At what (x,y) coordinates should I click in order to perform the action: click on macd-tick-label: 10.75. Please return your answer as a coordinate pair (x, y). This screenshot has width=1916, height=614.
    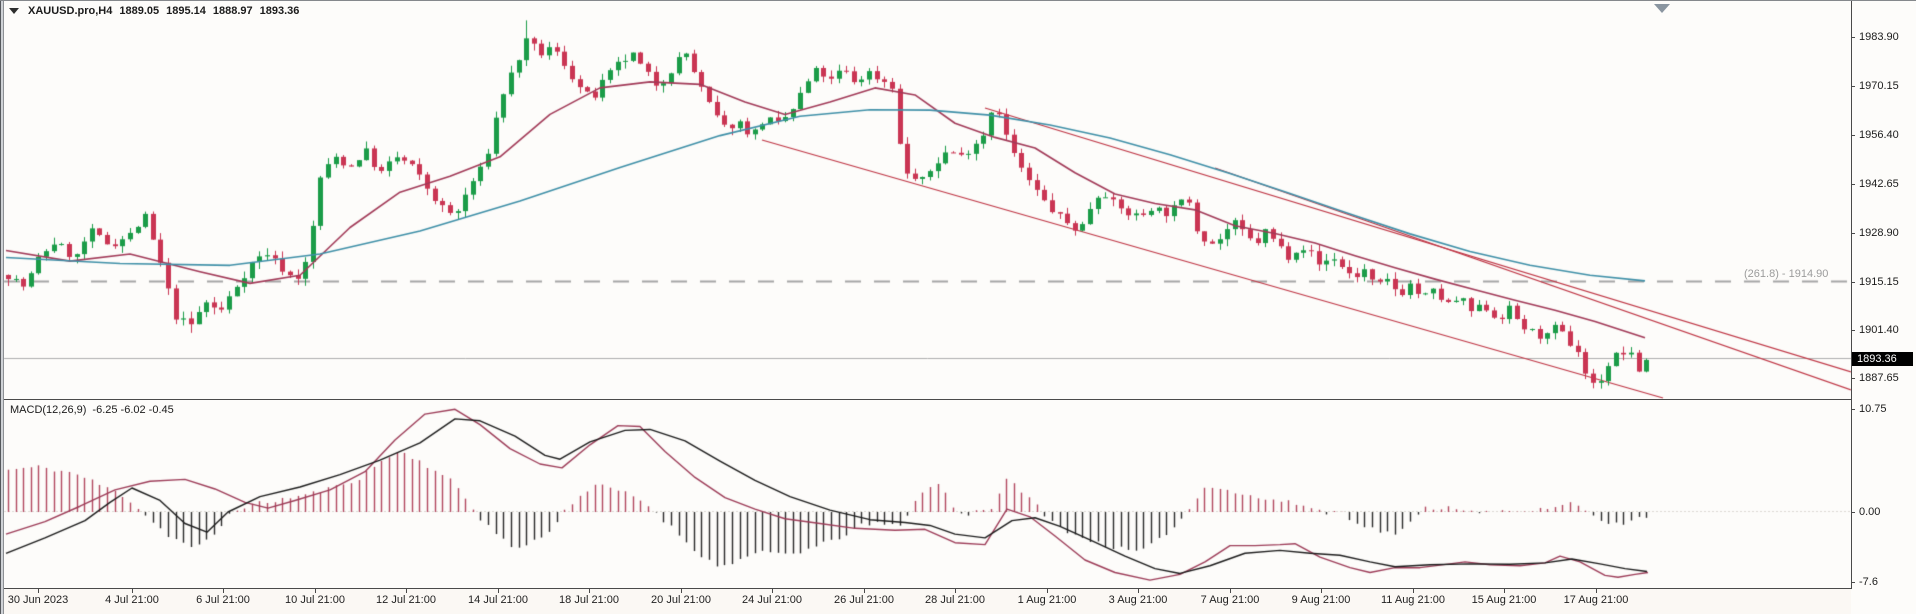
    Looking at the image, I should click on (1873, 409).